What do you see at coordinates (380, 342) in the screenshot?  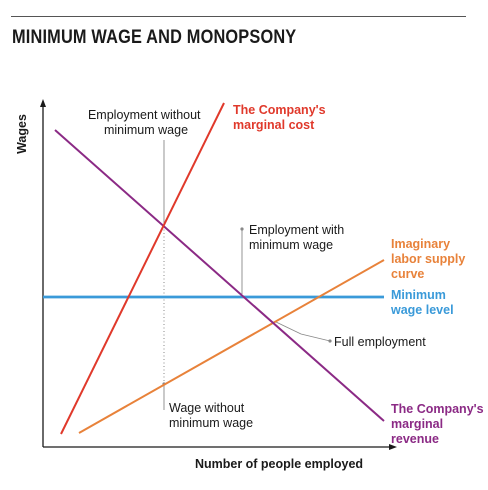 I see `full-employment-label: Full employment` at bounding box center [380, 342].